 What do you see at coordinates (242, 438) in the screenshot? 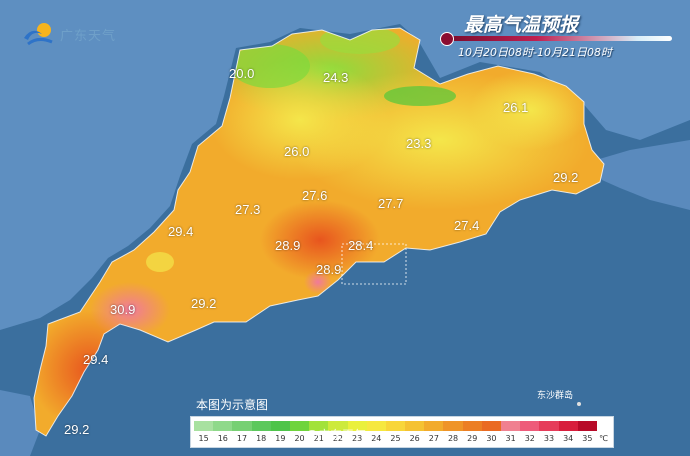
I see `legend-value: 17` at bounding box center [242, 438].